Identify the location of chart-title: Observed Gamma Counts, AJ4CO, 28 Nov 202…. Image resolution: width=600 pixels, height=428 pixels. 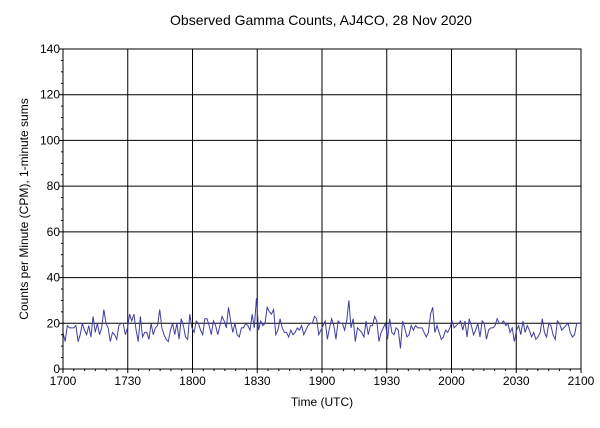
(321, 20).